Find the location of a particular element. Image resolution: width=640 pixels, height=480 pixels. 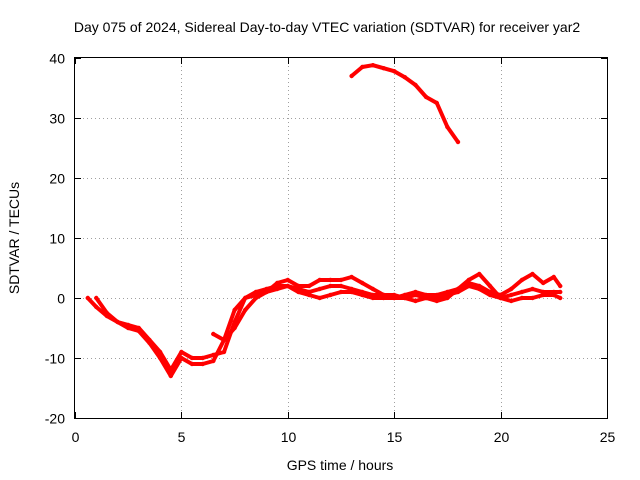

y-tick-label: -20 is located at coordinates (55, 419).